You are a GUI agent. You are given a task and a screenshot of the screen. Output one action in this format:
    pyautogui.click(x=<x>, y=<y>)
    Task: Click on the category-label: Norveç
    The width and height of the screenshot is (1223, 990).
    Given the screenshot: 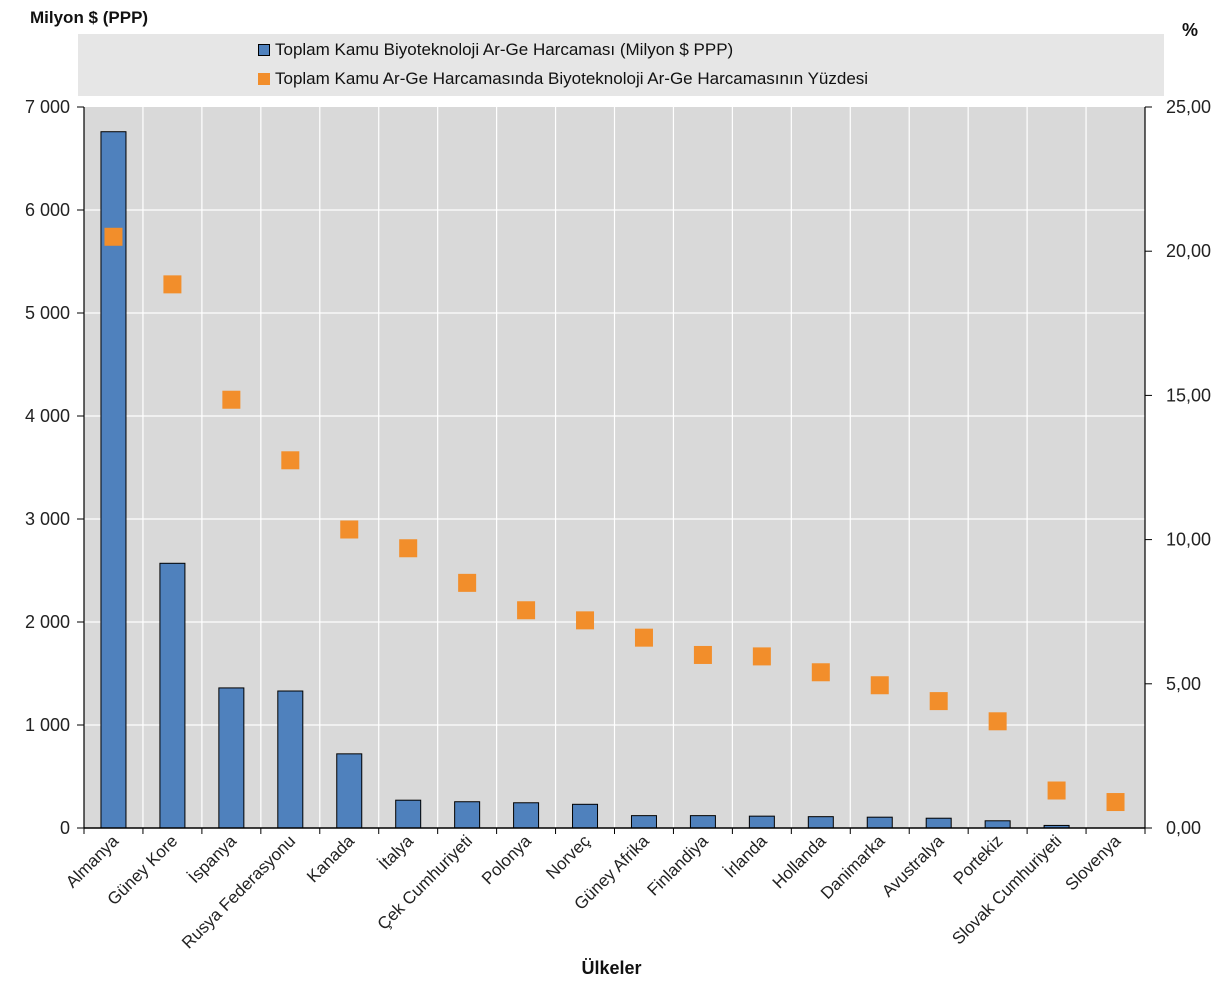 What is the action you would take?
    pyautogui.click(x=568, y=857)
    